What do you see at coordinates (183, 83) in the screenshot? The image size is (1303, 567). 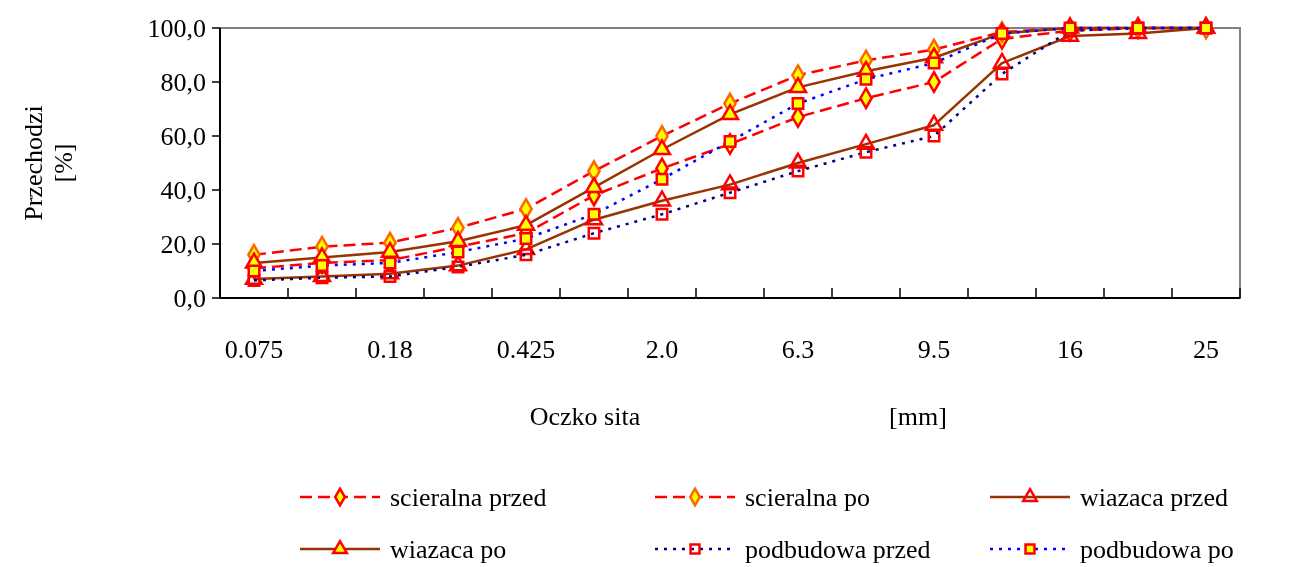 I see `y-tick-label: 80,0` at bounding box center [183, 83].